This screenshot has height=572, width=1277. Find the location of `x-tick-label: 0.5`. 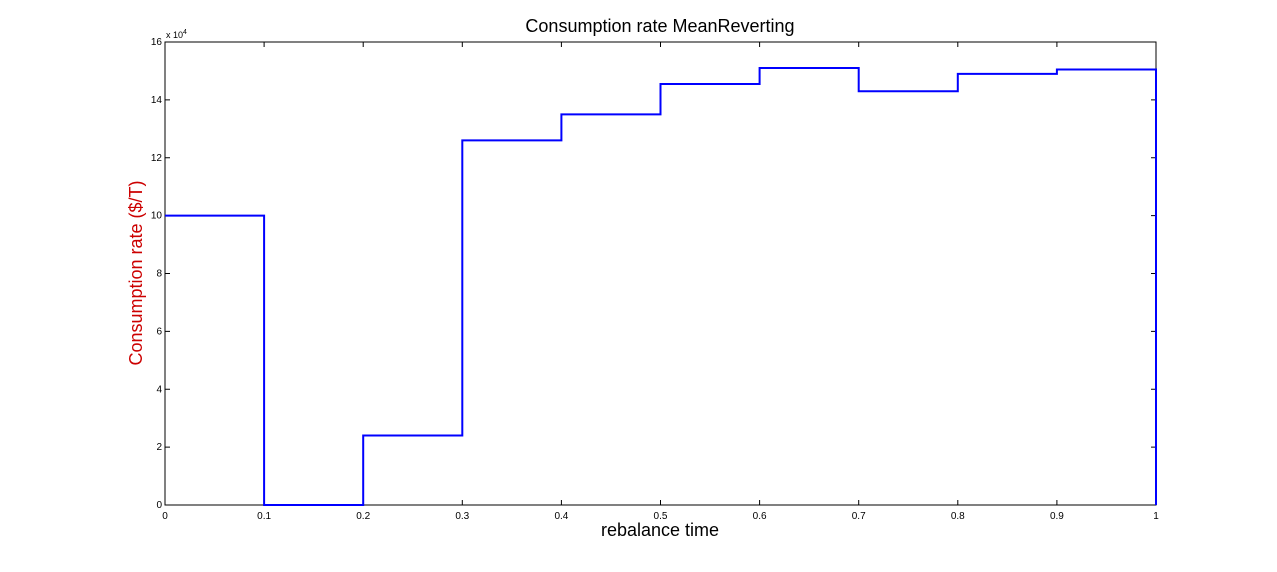

x-tick-label: 0.5 is located at coordinates (661, 516).